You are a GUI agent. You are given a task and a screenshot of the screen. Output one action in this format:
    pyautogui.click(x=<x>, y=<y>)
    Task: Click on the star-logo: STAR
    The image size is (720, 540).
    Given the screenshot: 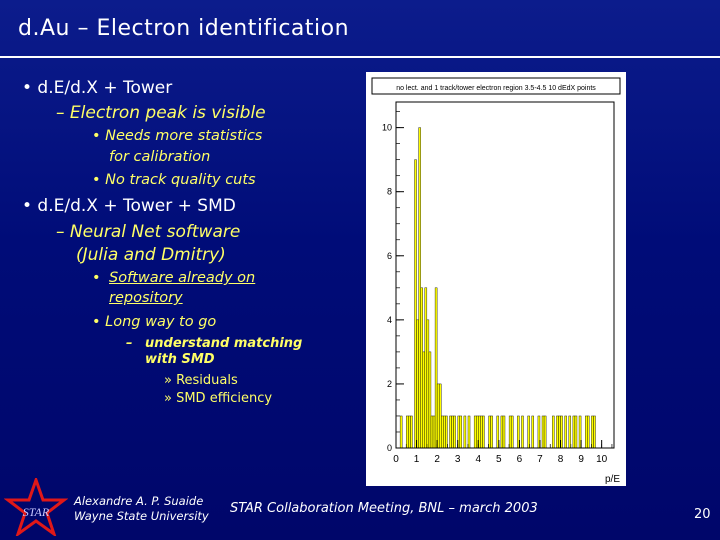 What is the action you would take?
    pyautogui.click(x=36, y=507)
    